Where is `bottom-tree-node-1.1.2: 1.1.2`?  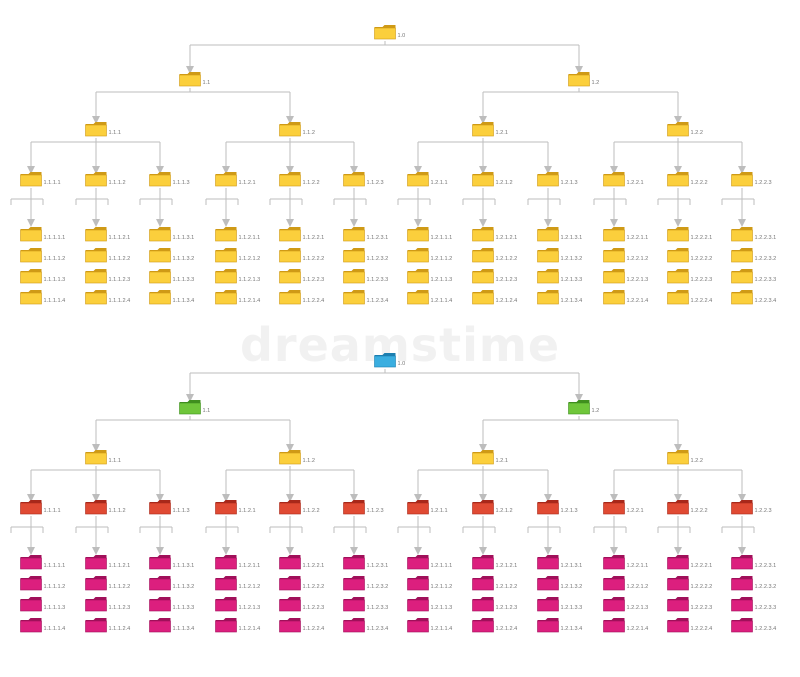 bottom-tree-node-1.1.2: 1.1.2 is located at coordinates (297, 457).